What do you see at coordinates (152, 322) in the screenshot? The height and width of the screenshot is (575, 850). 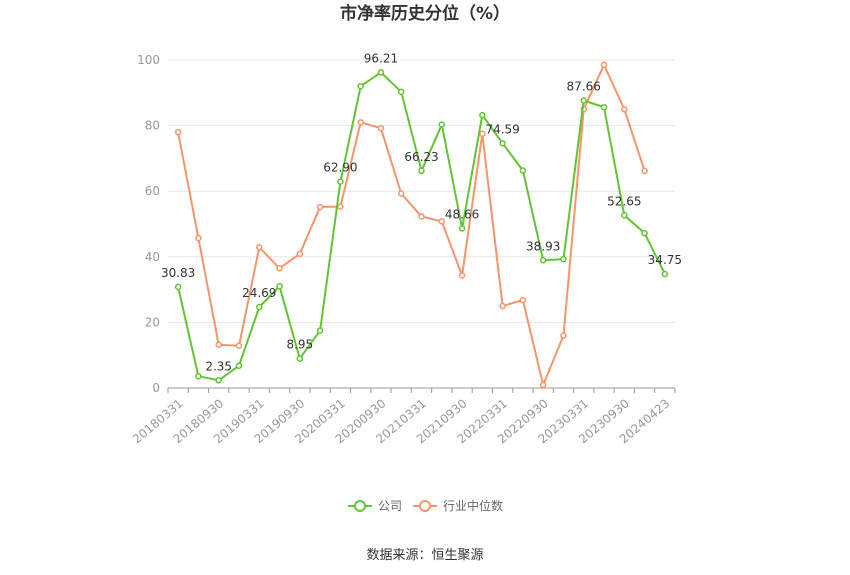 I see `y-tick-label: 20` at bounding box center [152, 322].